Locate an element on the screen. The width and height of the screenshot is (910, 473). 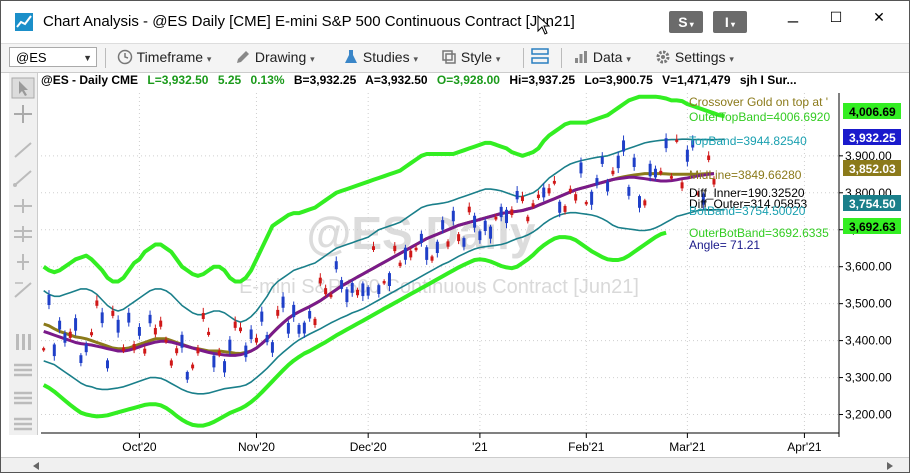
crosshair-tool-icon is located at coordinates (23, 114).